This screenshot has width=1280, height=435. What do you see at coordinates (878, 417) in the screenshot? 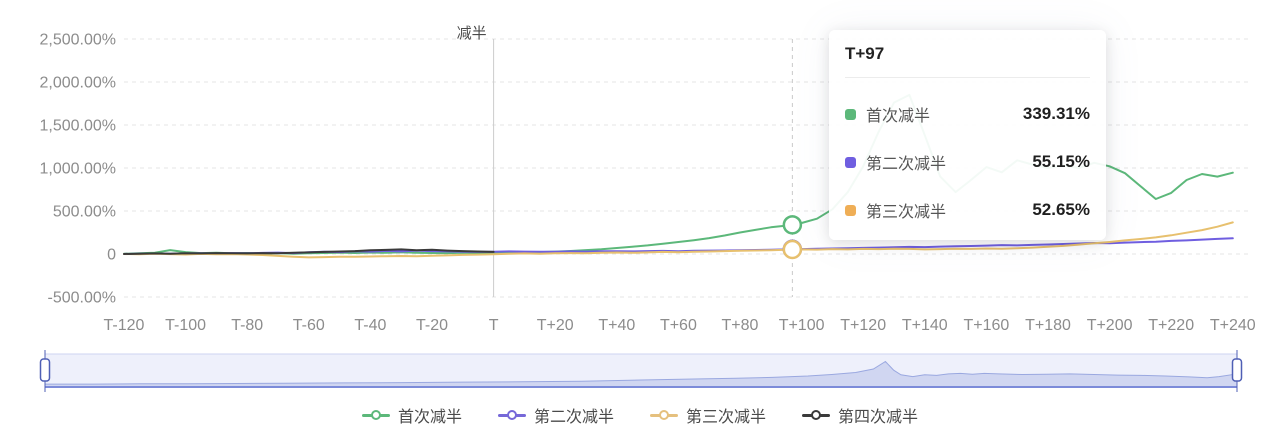
I see `legend-label: 第四次减半` at bounding box center [878, 417].